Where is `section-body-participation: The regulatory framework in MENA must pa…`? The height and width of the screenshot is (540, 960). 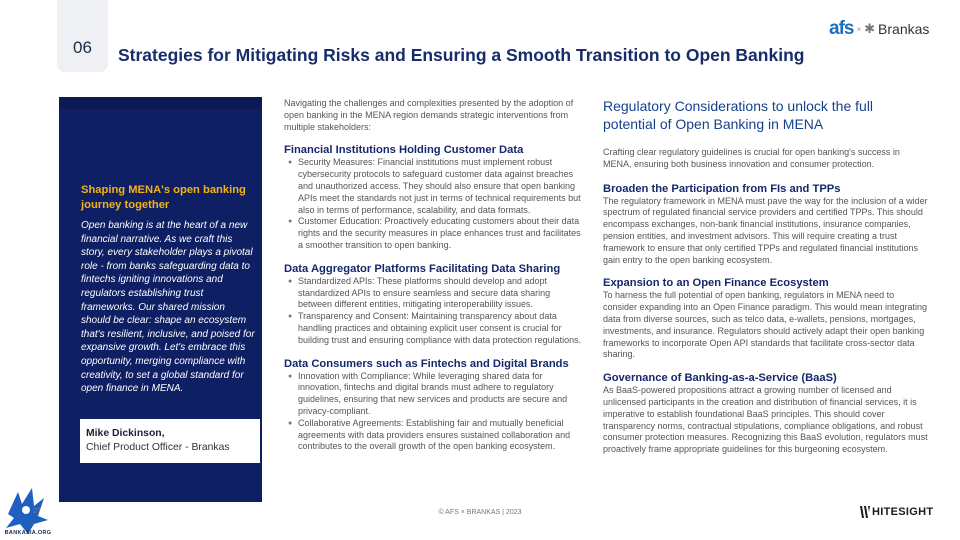
section-body-participation: The regulatory framework in MENA must pa… is located at coordinates (765, 230).